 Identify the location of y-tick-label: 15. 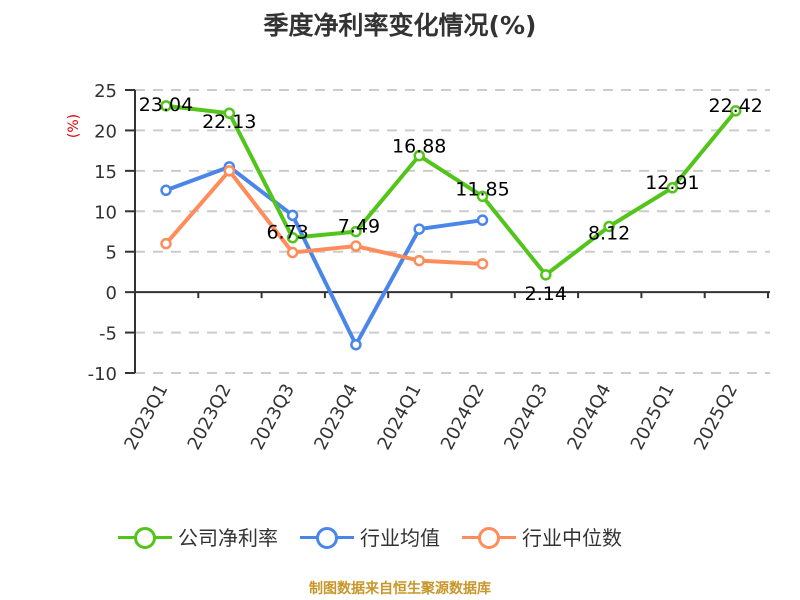
(105, 172).